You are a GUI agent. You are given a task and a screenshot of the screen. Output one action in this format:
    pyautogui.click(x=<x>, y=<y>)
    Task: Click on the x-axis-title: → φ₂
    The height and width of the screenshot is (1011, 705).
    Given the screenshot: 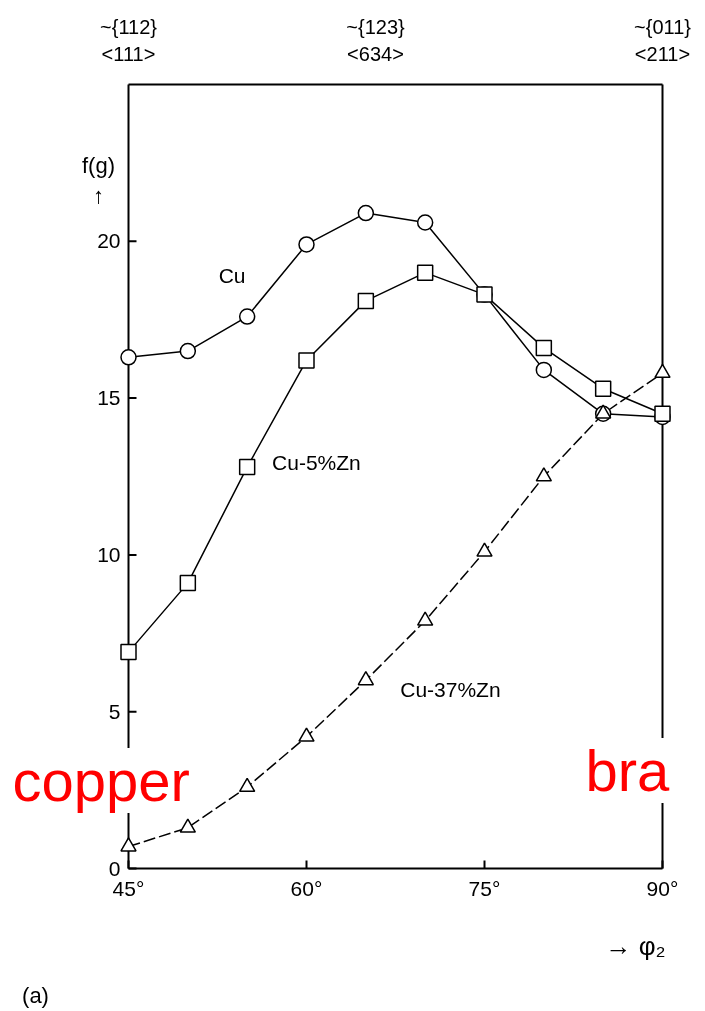 What is the action you would take?
    pyautogui.click(x=635, y=945)
    